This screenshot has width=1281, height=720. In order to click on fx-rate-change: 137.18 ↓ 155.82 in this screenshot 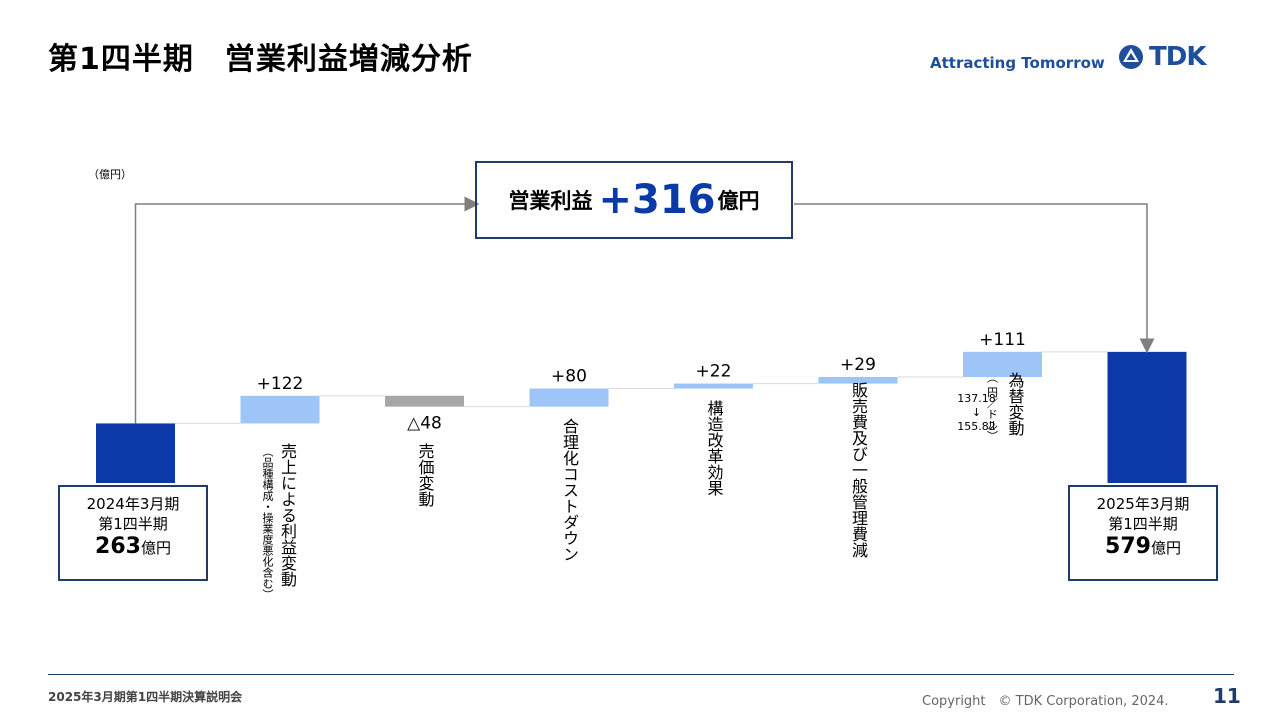, I will do `click(977, 413)`.